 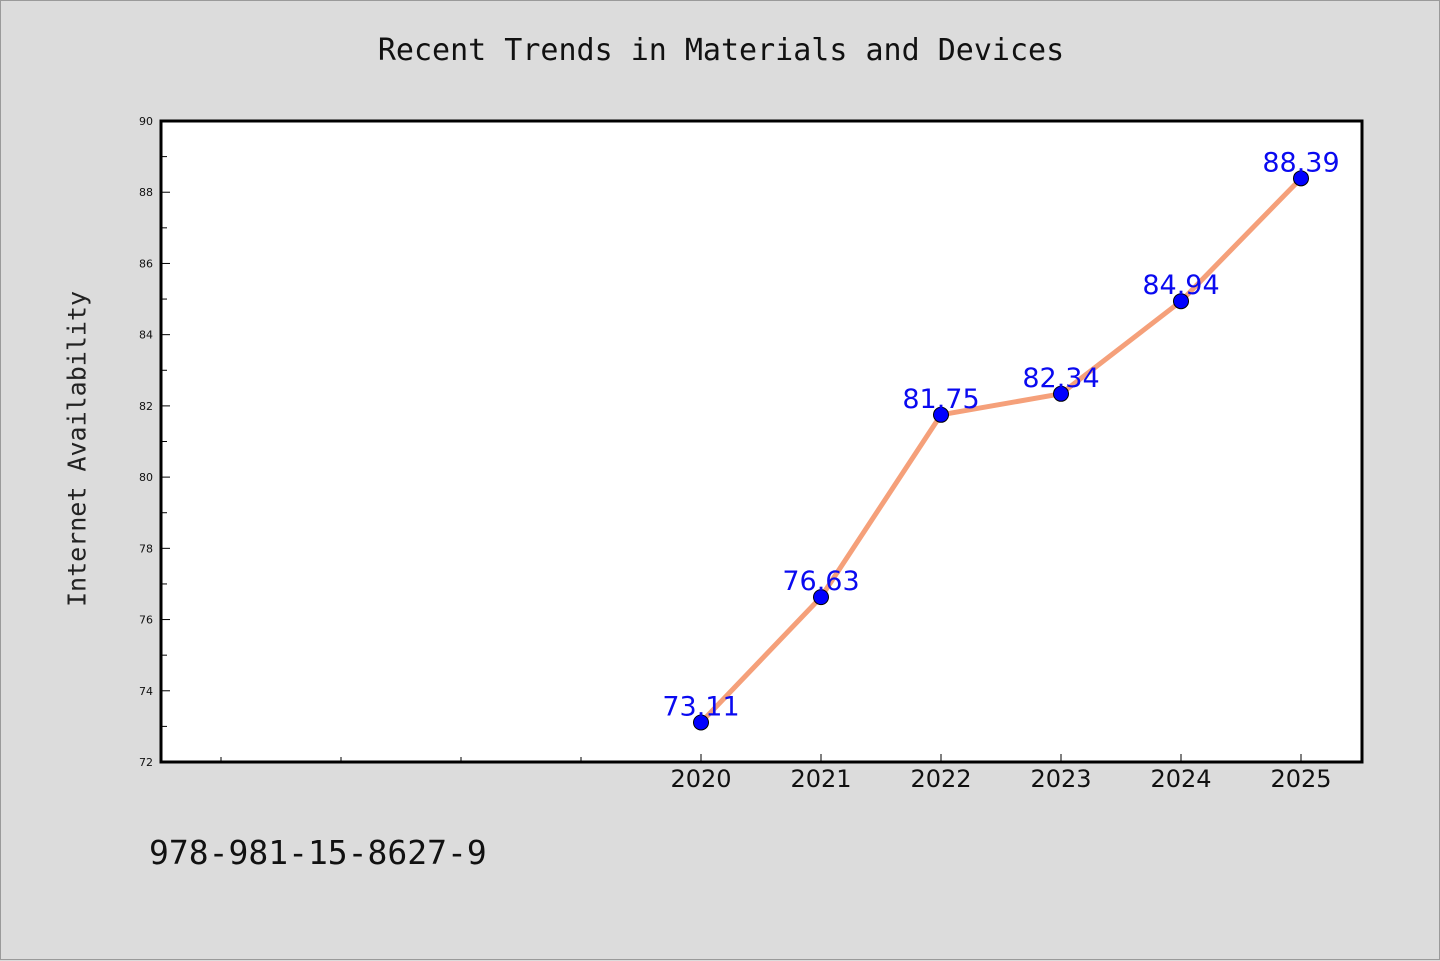 I want to click on y-tick-label: 74, so click(x=146, y=691).